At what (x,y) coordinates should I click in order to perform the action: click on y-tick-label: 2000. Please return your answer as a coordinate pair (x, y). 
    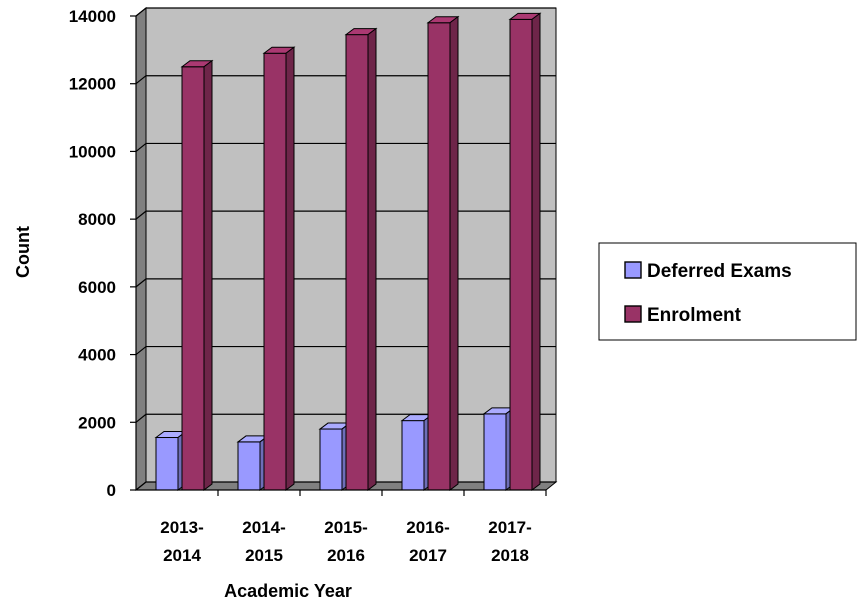
    Looking at the image, I should click on (97, 422).